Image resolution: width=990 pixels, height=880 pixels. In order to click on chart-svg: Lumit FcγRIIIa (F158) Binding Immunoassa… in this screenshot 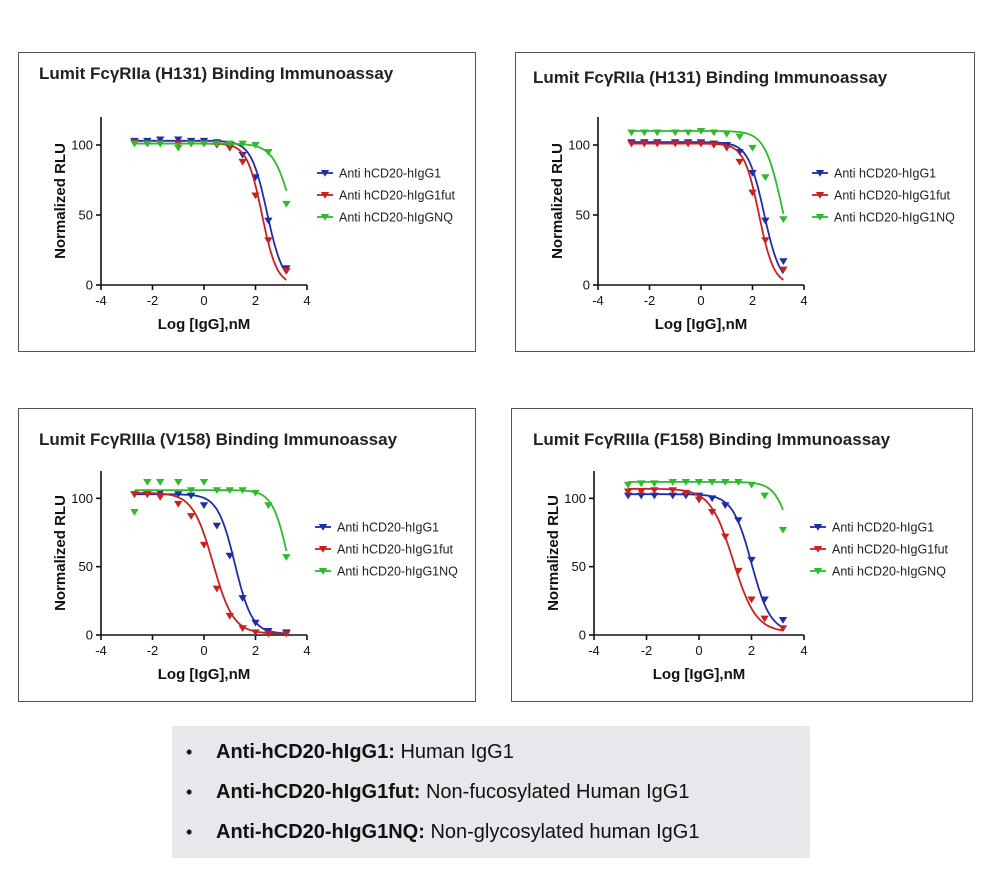, I will do `click(741, 556)`.